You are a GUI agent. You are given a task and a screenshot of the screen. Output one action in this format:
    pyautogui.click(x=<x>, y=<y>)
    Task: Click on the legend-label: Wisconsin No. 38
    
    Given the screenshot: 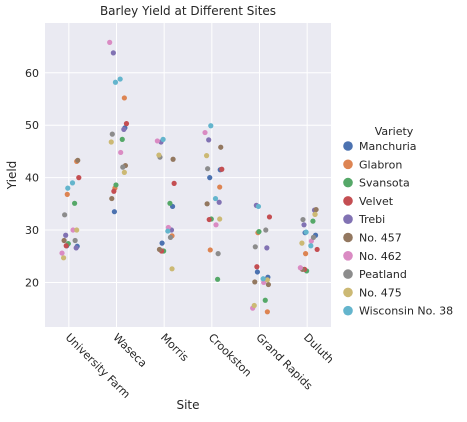 What is the action you would take?
    pyautogui.click(x=406, y=311)
    